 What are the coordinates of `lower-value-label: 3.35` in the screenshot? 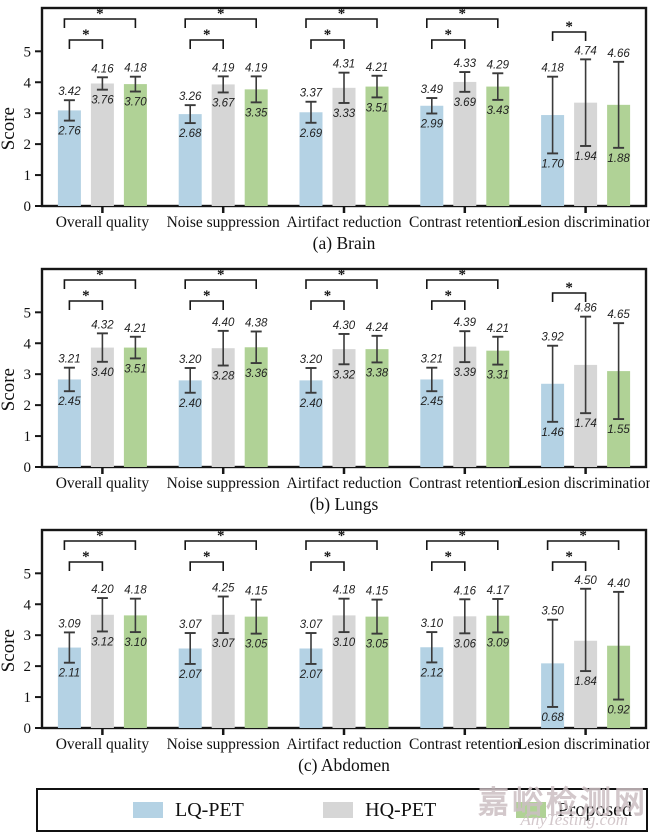 It's located at (256, 113).